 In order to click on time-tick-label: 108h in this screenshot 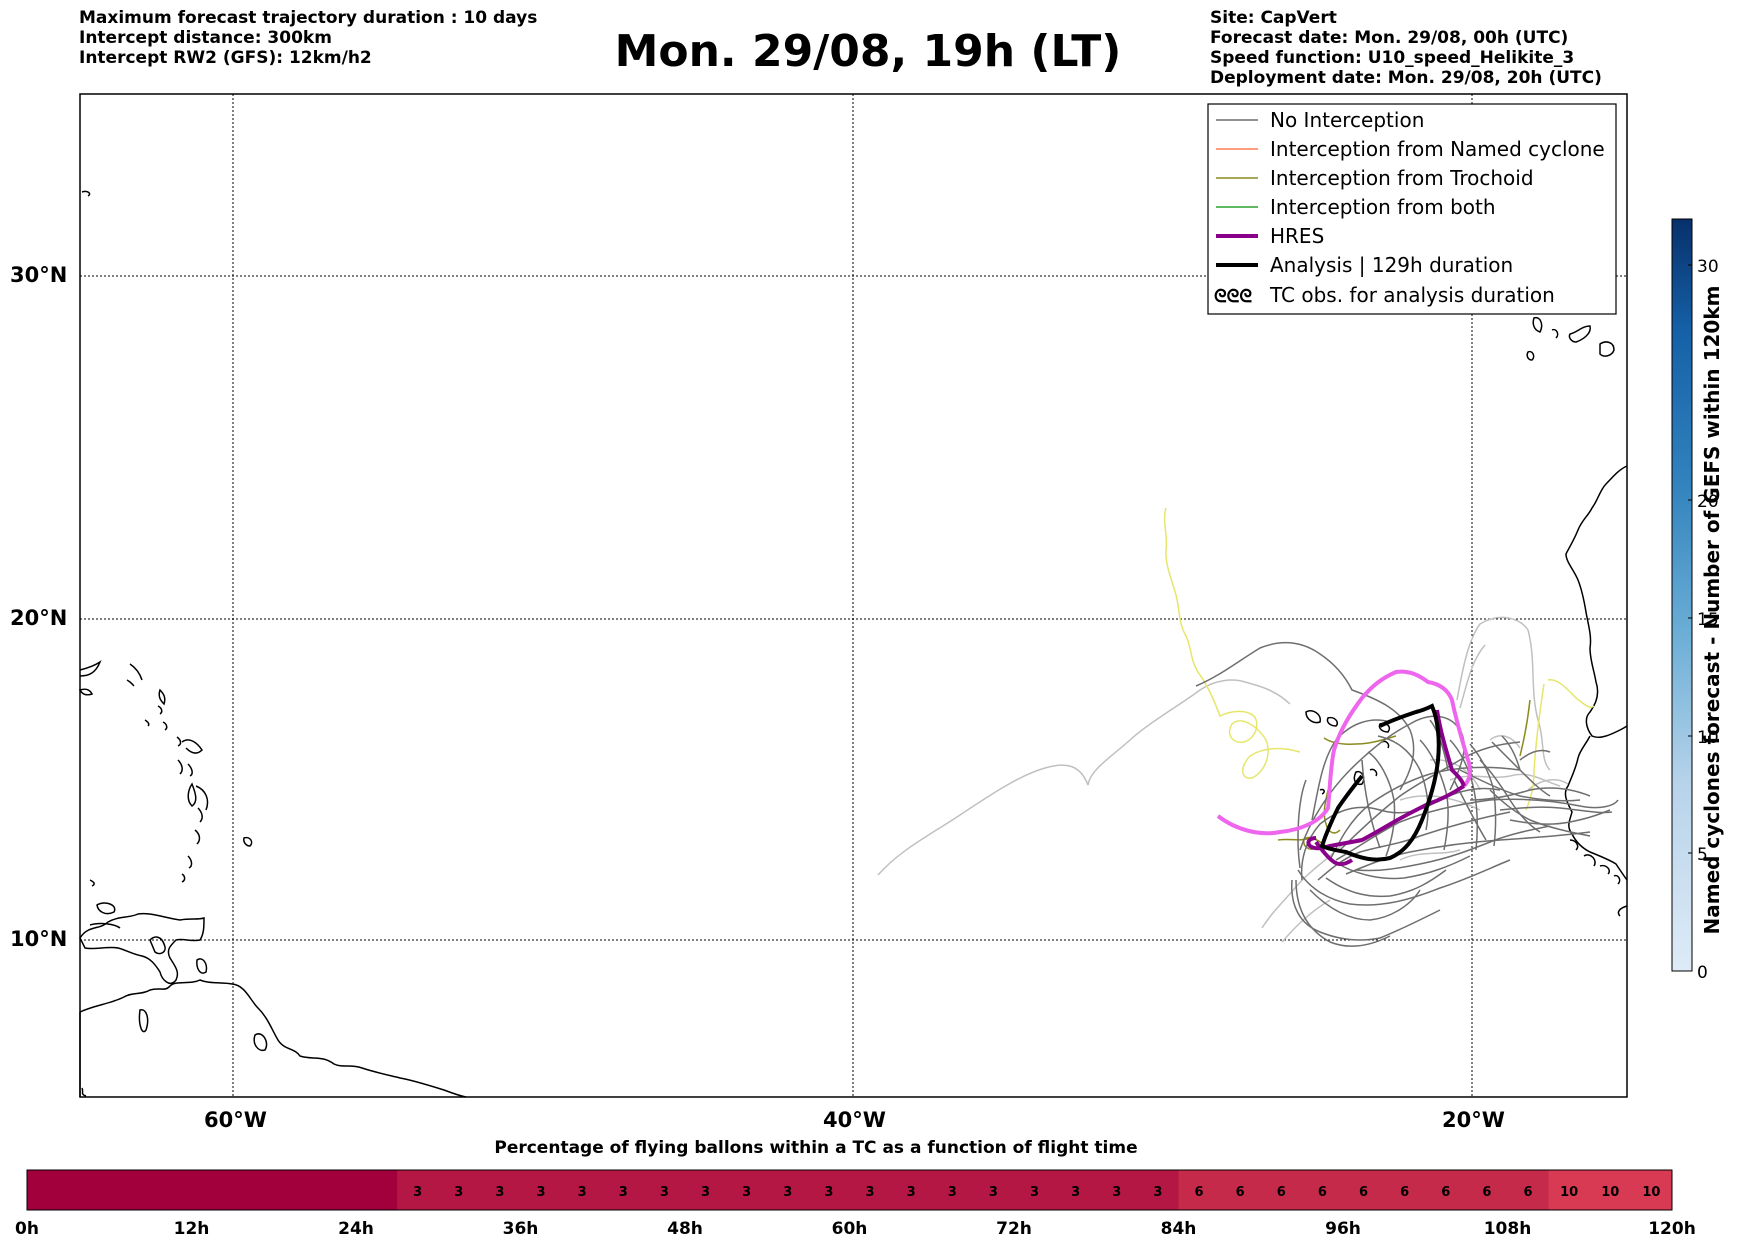, I will do `click(1508, 1229)`.